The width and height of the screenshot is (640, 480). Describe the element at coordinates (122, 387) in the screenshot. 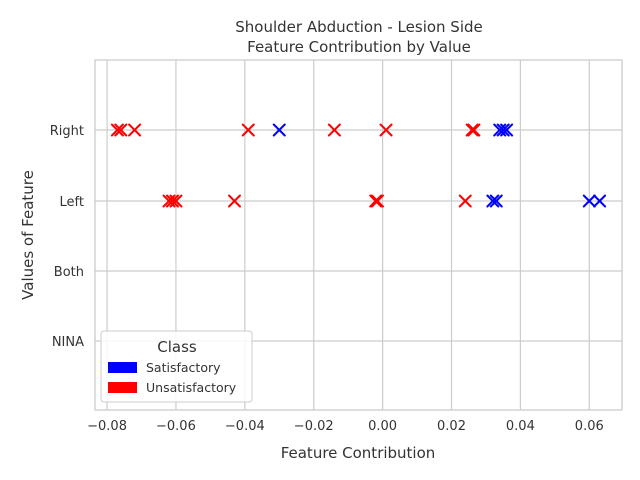

I see `legend-swatch-unsatisfactory` at that location.